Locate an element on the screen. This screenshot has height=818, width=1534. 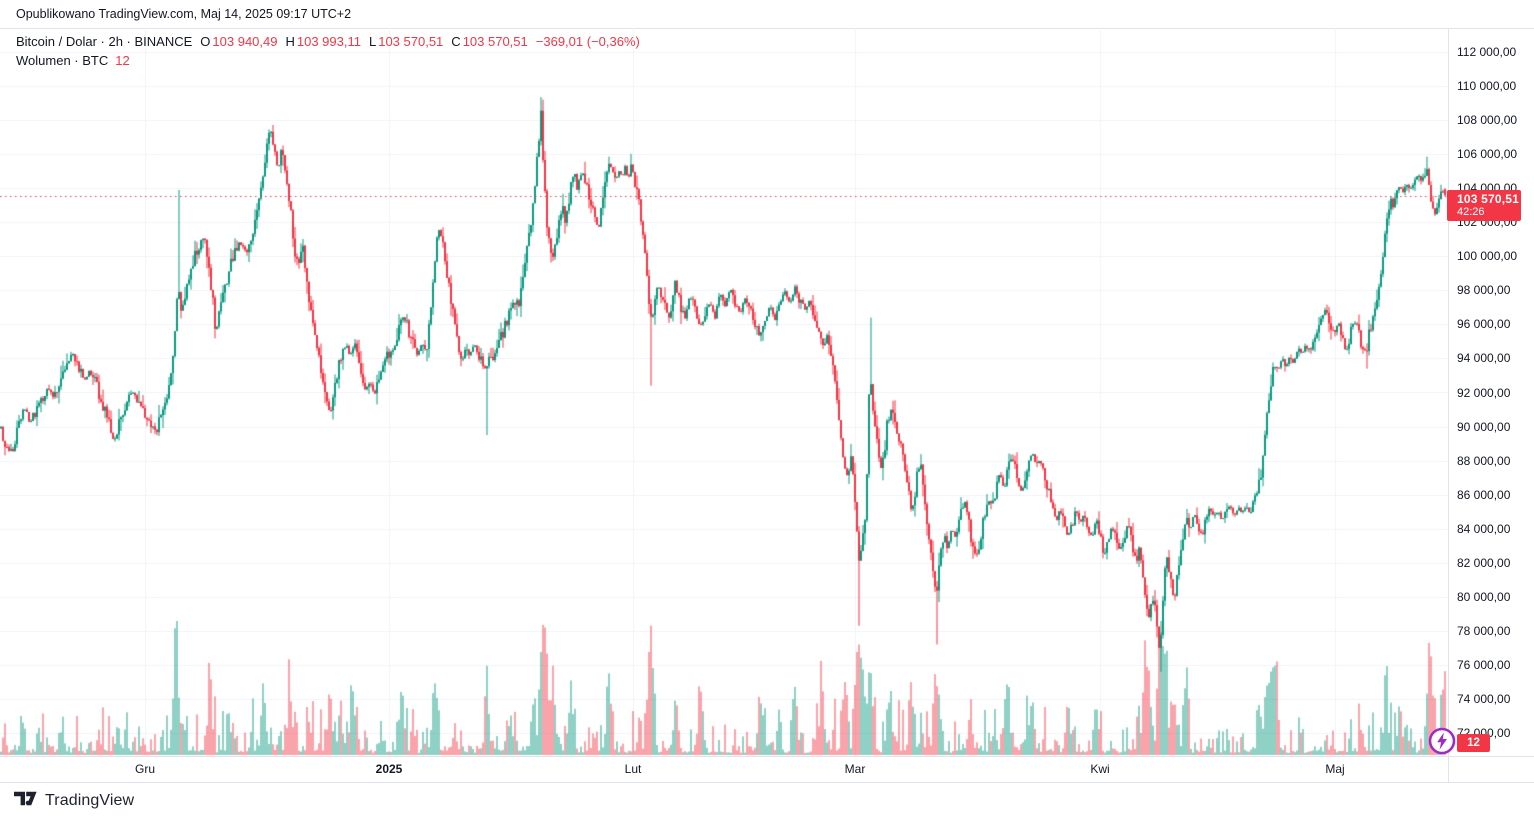
price-tick-label: 84 000,00 is located at coordinates (1484, 528).